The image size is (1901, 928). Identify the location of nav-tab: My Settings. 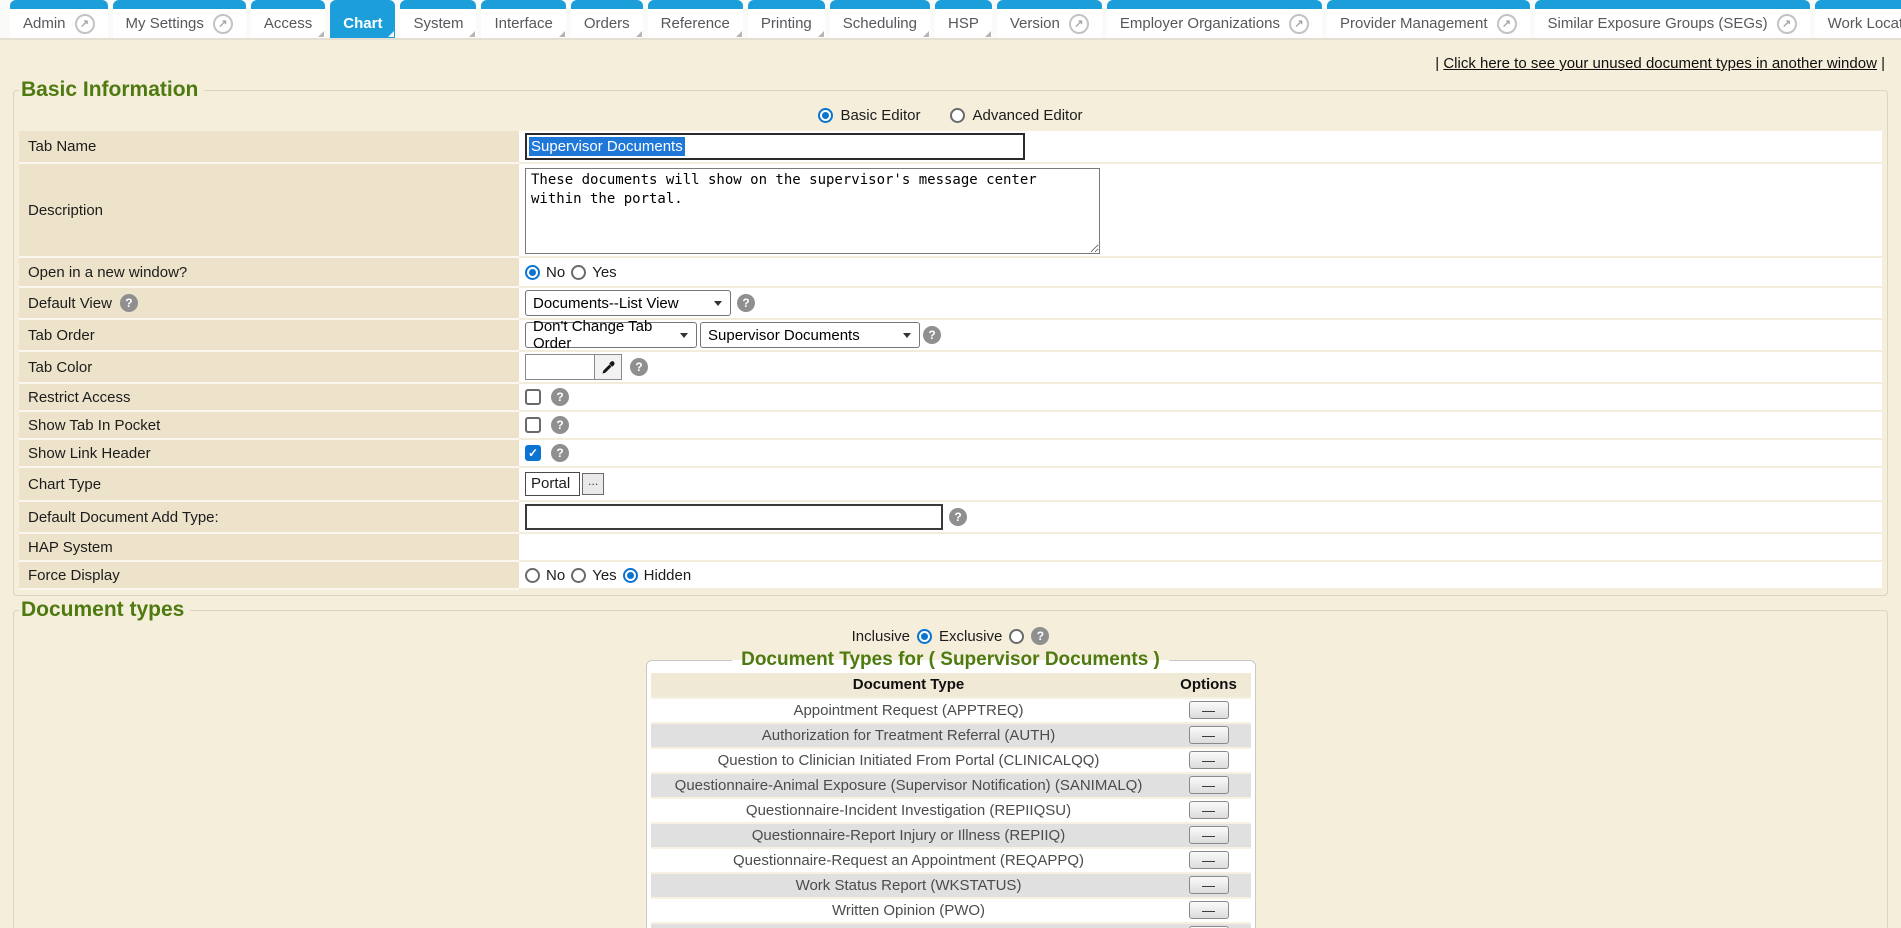
(179, 19).